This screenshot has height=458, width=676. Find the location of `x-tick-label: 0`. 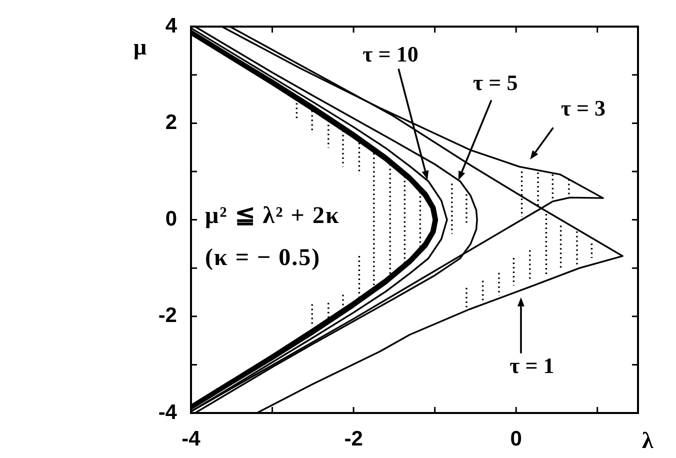

x-tick-label: 0 is located at coordinates (516, 438).